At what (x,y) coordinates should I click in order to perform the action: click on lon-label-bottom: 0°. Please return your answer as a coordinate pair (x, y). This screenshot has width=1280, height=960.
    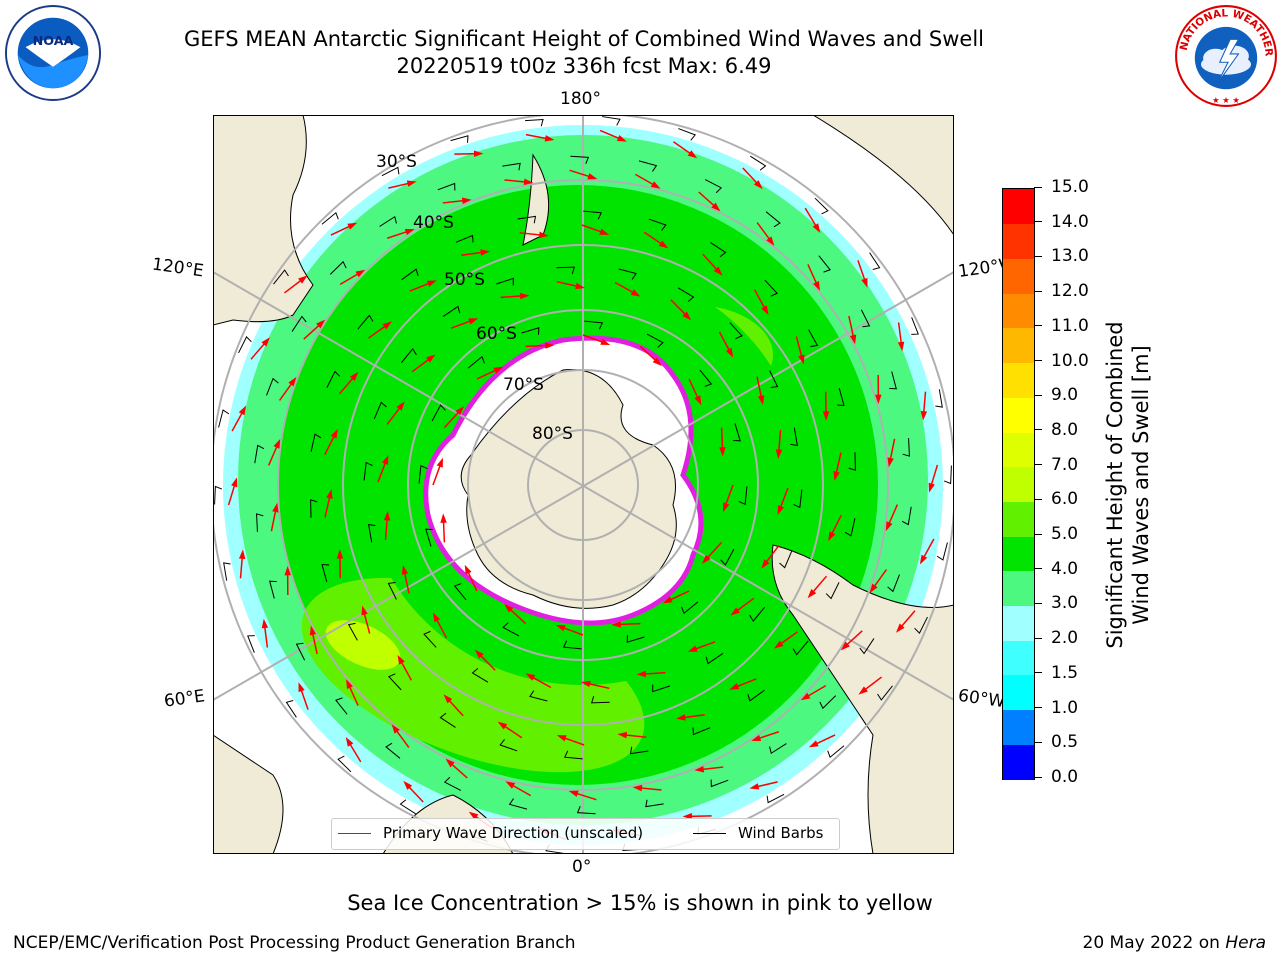
    Looking at the image, I should click on (582, 867).